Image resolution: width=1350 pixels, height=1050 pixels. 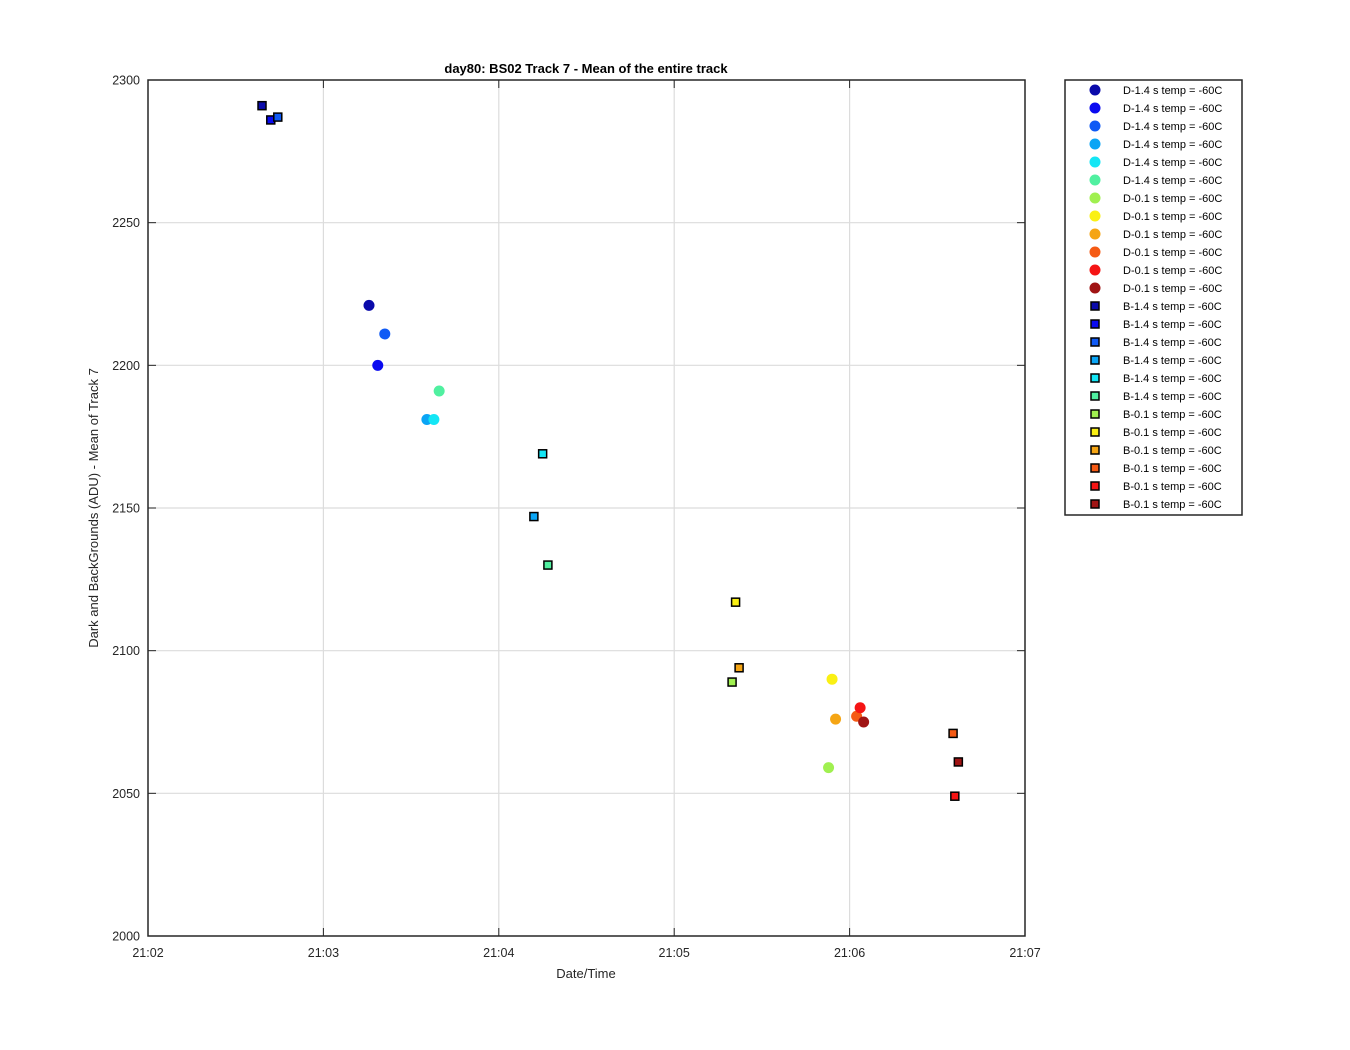 What do you see at coordinates (126, 937) in the screenshot?
I see `y-tick-label: 2000` at bounding box center [126, 937].